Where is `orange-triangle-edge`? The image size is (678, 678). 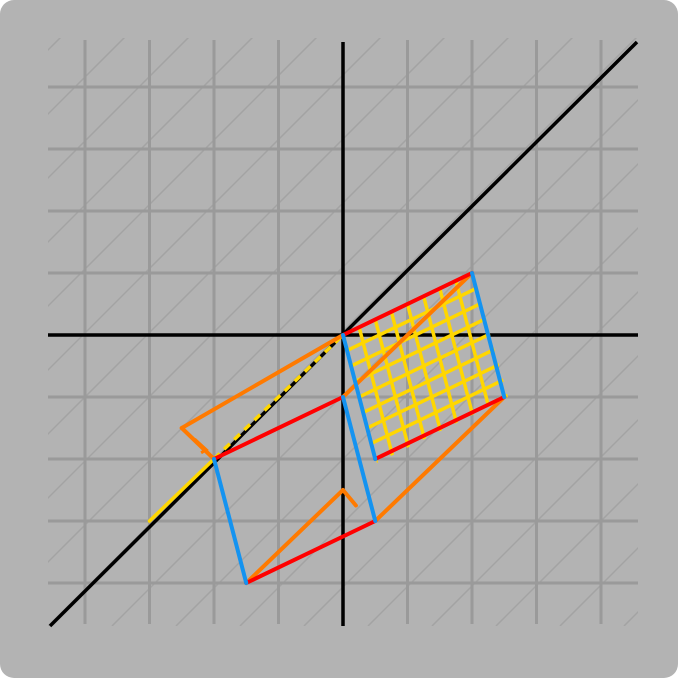
orange-triangle-edge is located at coordinates (262, 381).